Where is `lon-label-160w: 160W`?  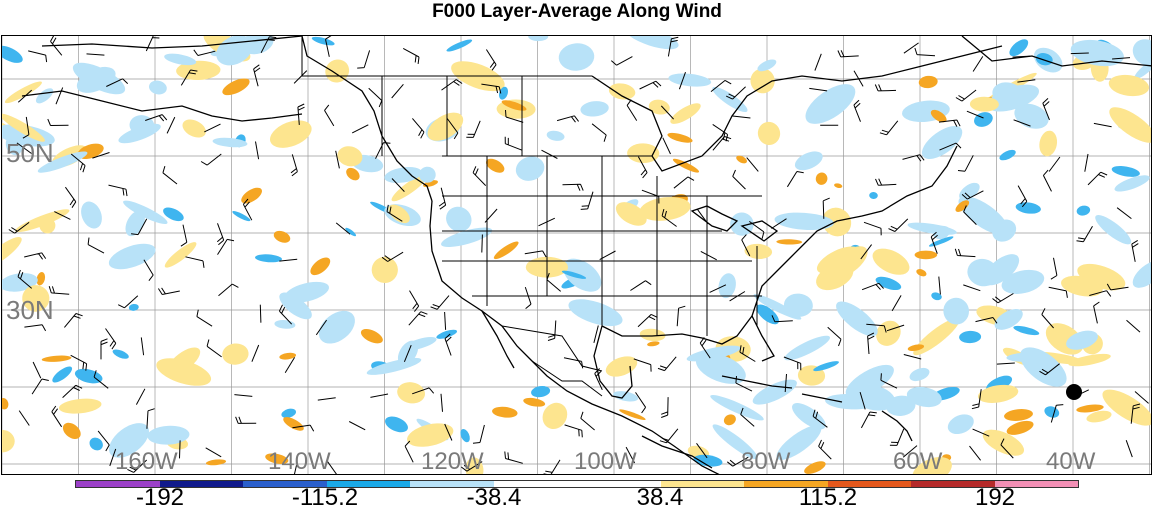
lon-label-160w: 160W is located at coordinates (146, 461).